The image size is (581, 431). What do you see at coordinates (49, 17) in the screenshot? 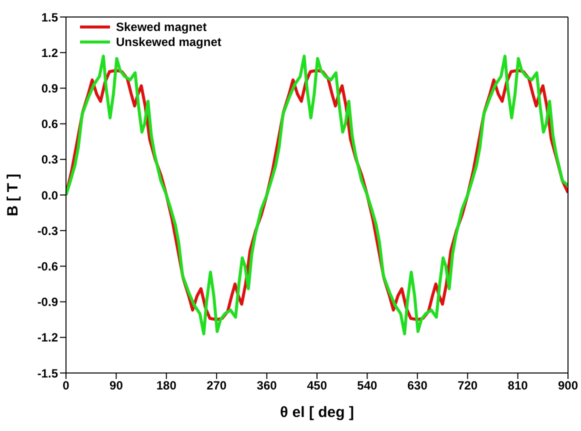
I see `y-tick-label: 1.5` at bounding box center [49, 17].